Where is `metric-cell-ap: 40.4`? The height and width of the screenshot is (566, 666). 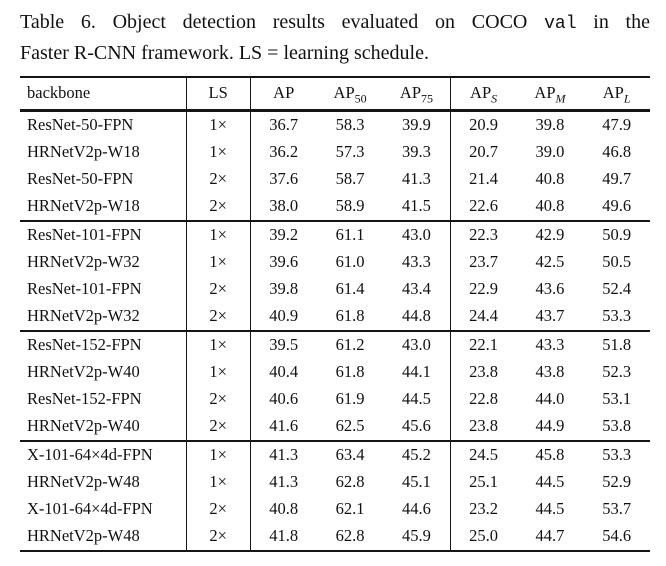 metric-cell-ap: 40.4 is located at coordinates (284, 371).